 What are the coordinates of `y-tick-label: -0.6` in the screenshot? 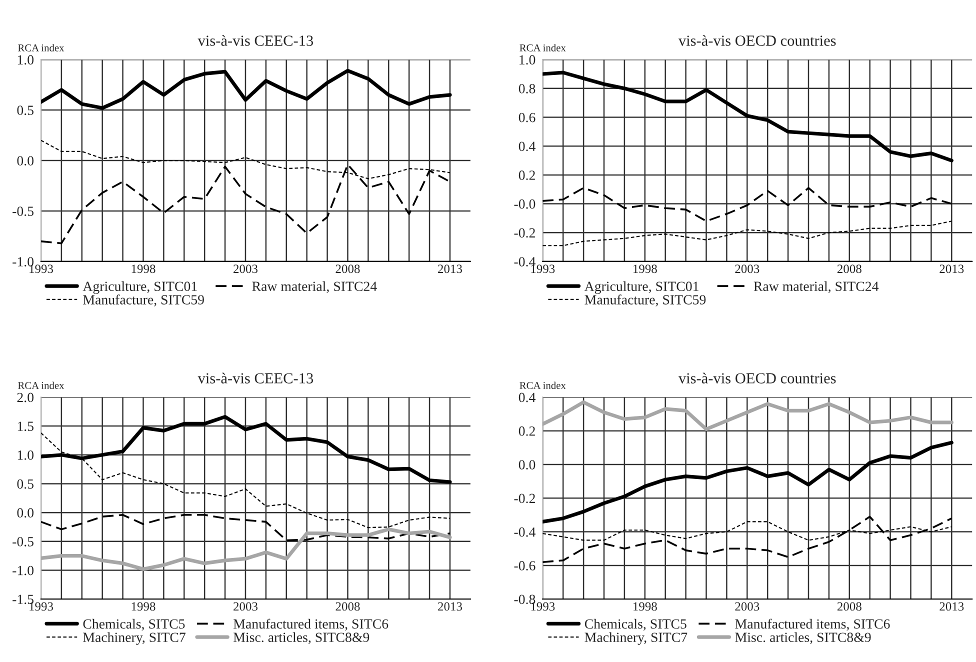 It's located at (525, 565).